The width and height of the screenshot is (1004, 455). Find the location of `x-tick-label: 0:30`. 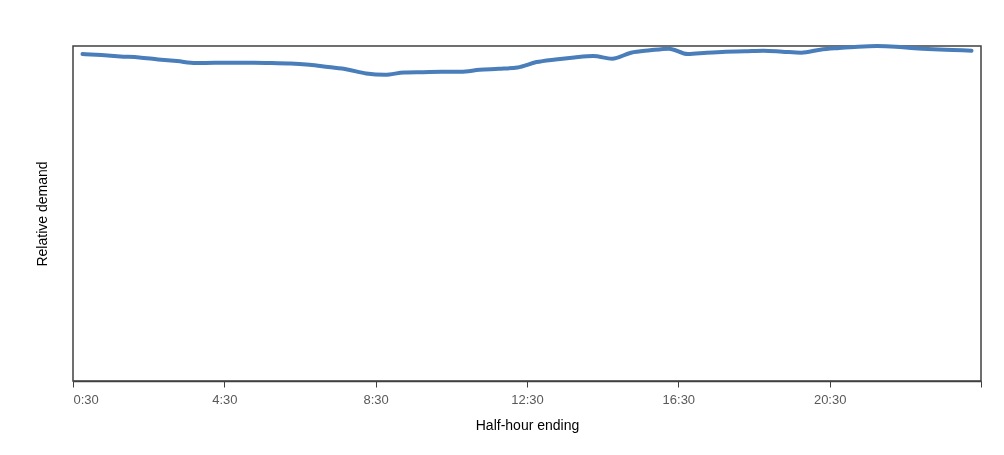

x-tick-label: 0:30 is located at coordinates (86, 399).